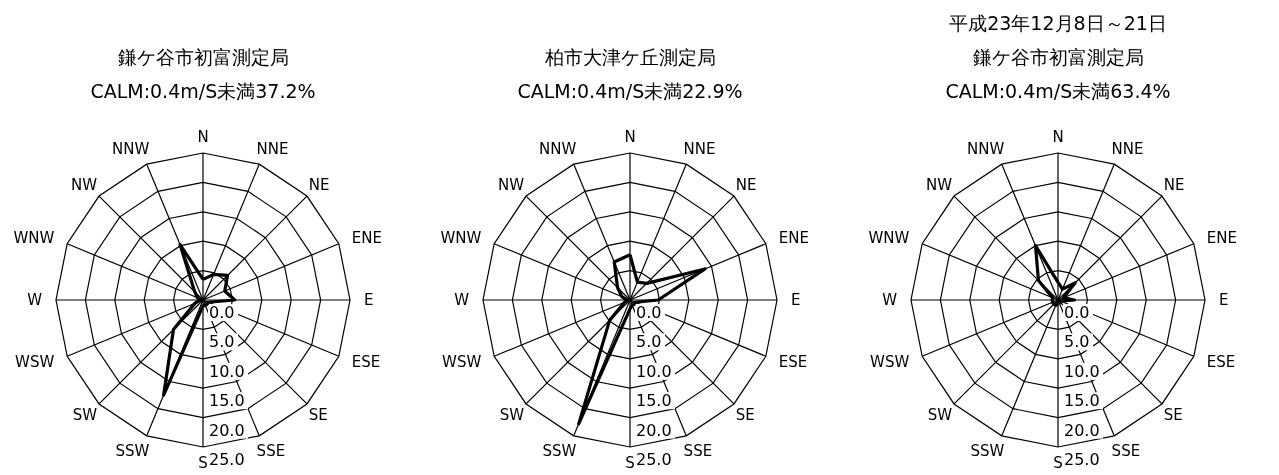  Describe the element at coordinates (1058, 23) in the screenshot. I see `text: 平成23年12月8日～21日` at that location.